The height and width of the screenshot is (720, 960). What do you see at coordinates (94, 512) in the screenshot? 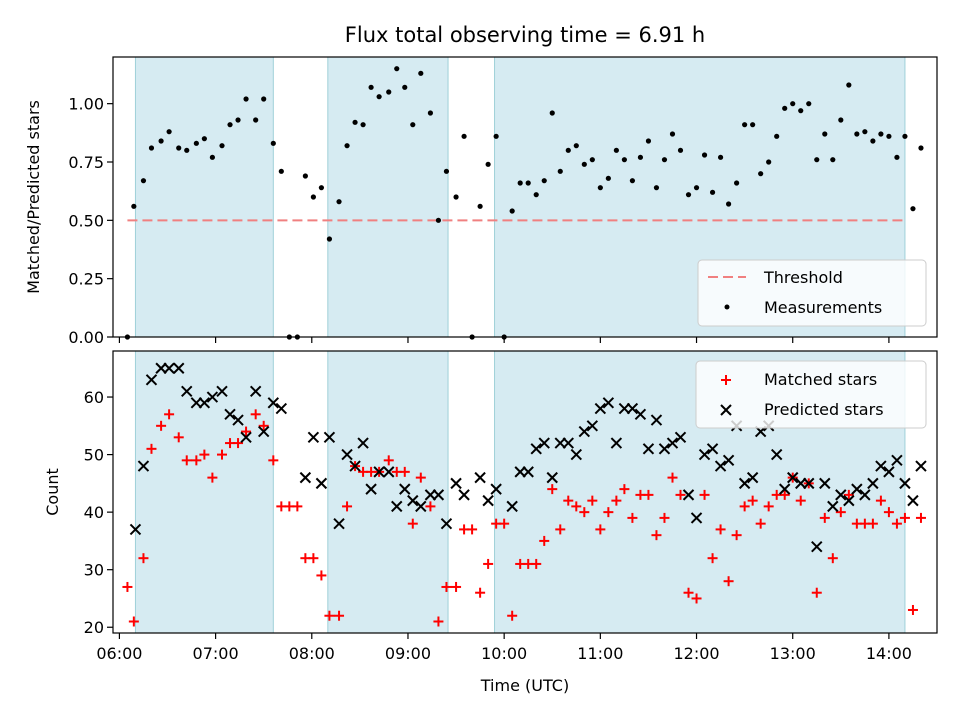
I see `y-tick-label: 40` at bounding box center [94, 512].